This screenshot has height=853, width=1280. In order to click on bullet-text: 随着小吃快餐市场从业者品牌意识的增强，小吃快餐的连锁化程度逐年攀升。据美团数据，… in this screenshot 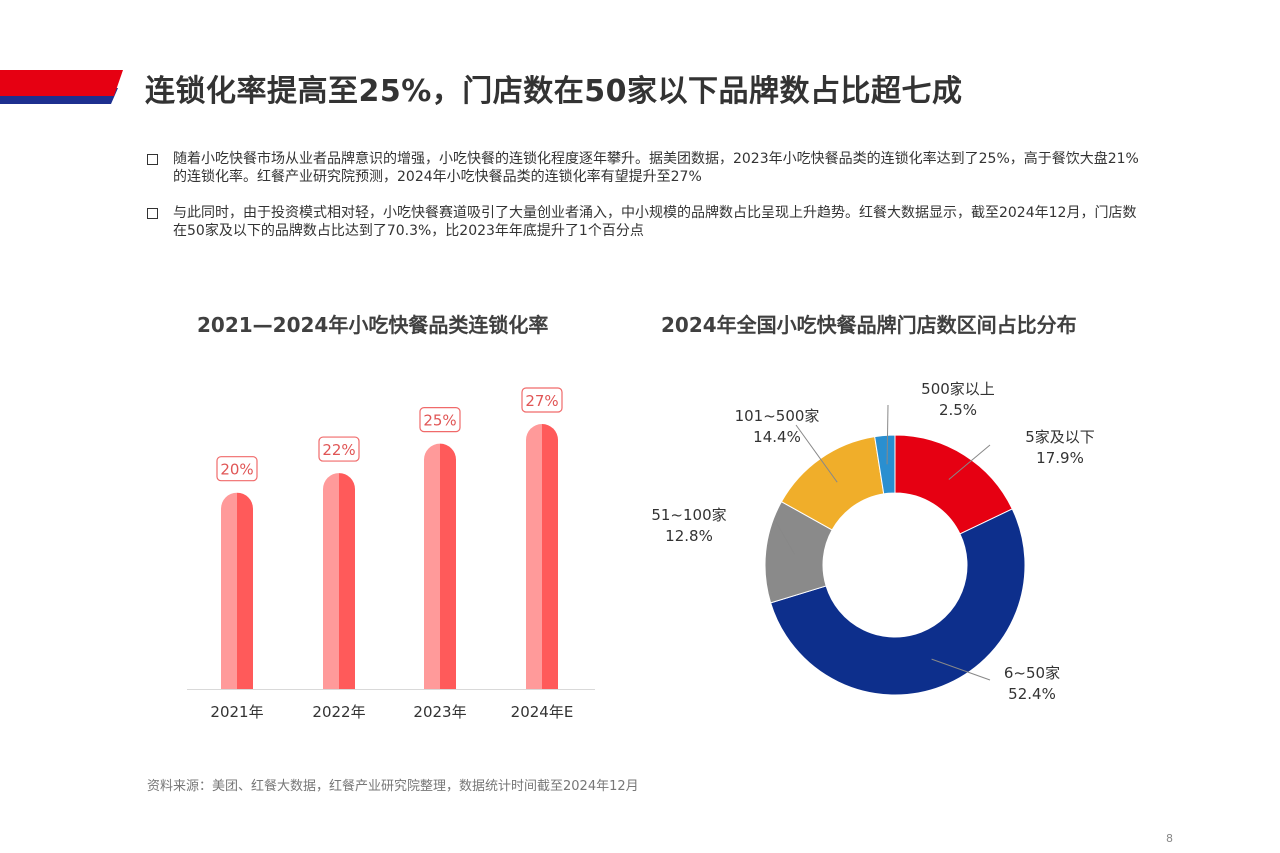, I will do `click(656, 168)`.